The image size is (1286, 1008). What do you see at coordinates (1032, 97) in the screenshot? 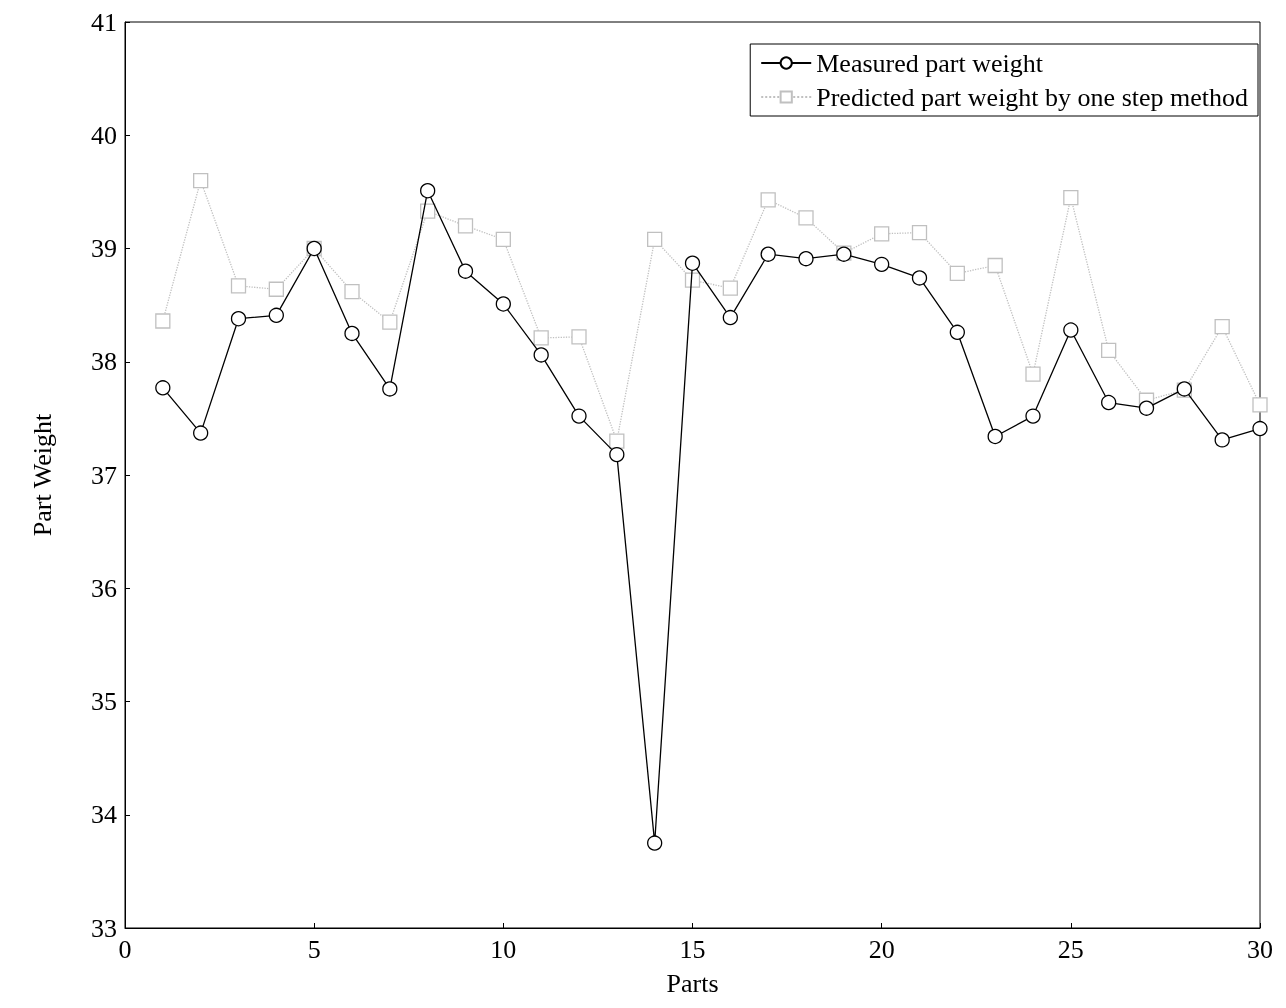
I see `legend-label: Predicted part weight by one step method` at bounding box center [1032, 97].